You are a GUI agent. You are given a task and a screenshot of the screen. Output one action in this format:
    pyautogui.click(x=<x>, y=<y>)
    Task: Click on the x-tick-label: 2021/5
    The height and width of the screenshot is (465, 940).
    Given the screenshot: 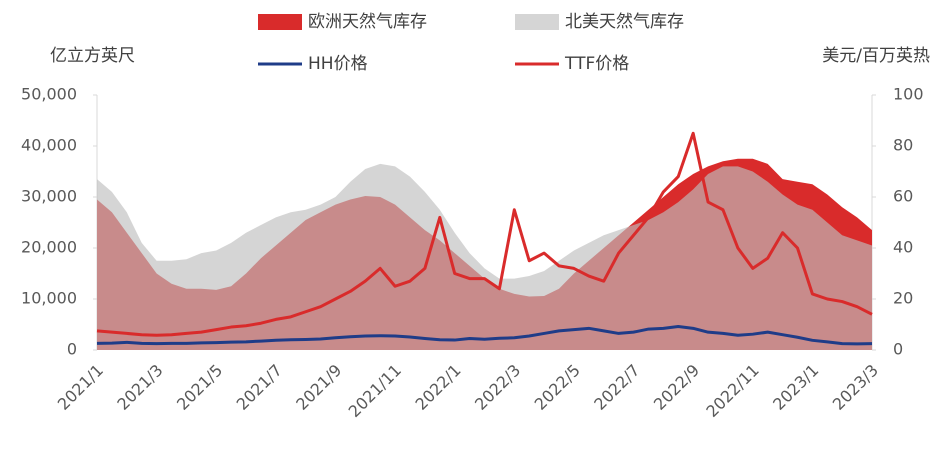 What is the action you would take?
    pyautogui.click(x=199, y=387)
    